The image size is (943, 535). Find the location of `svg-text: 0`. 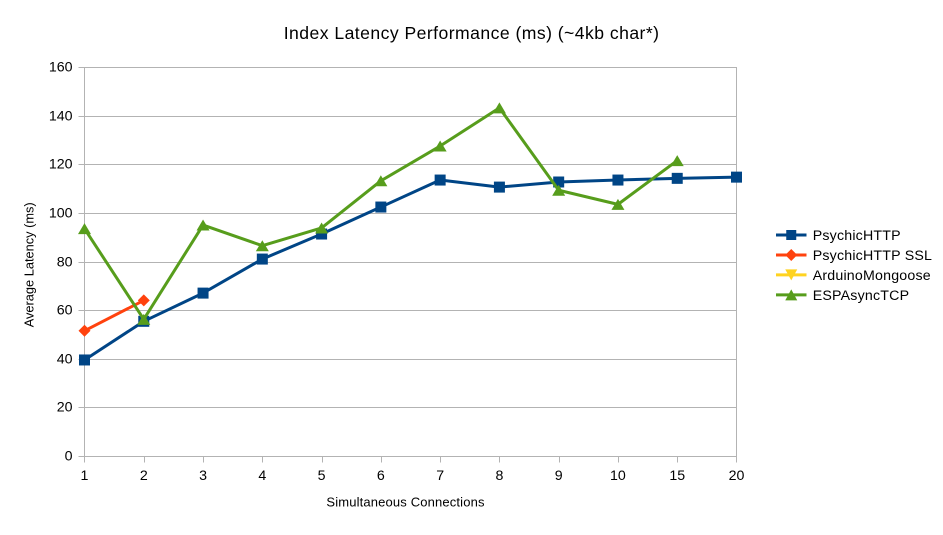

svg-text: 0 is located at coordinates (69, 457).